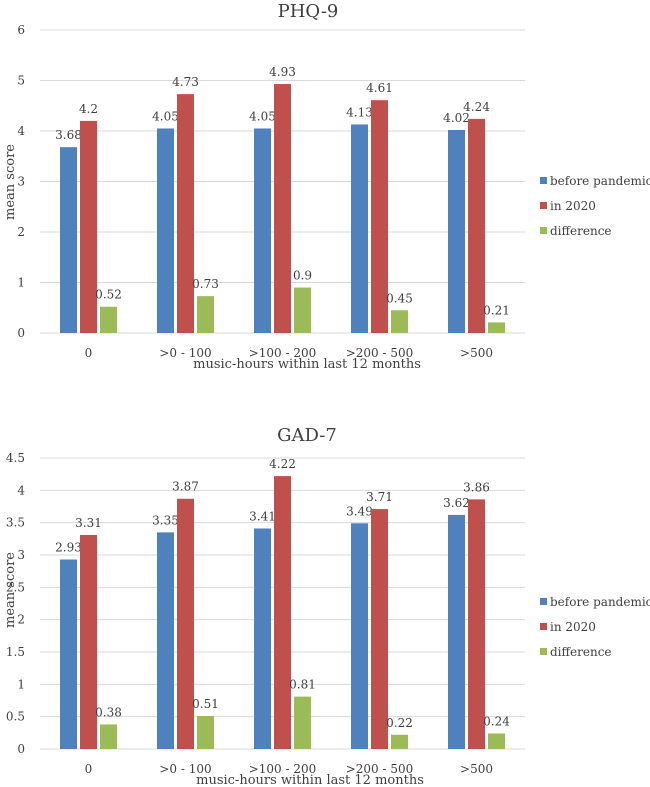  I want to click on y-tick-label: 2.5, so click(15, 587).